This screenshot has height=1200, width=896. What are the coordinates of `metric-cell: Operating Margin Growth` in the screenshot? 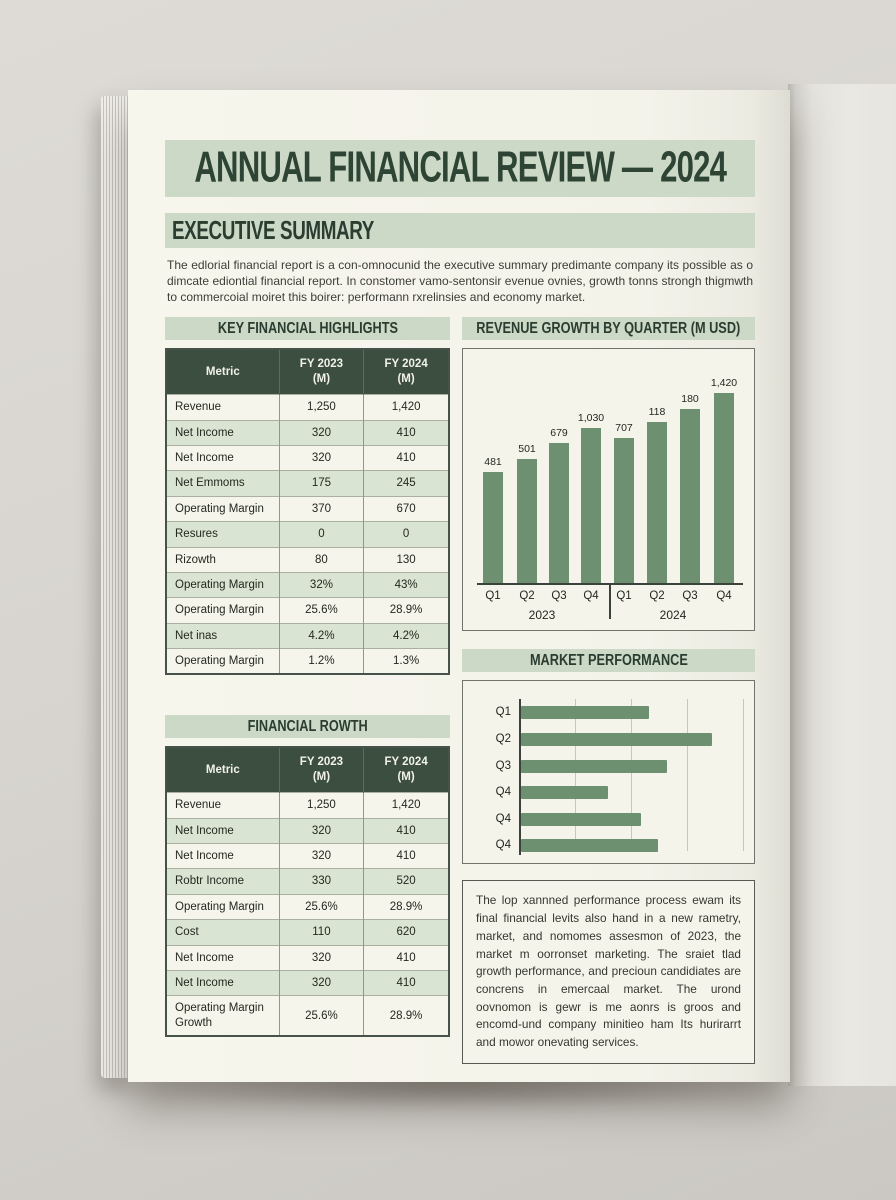 It's located at (223, 1016).